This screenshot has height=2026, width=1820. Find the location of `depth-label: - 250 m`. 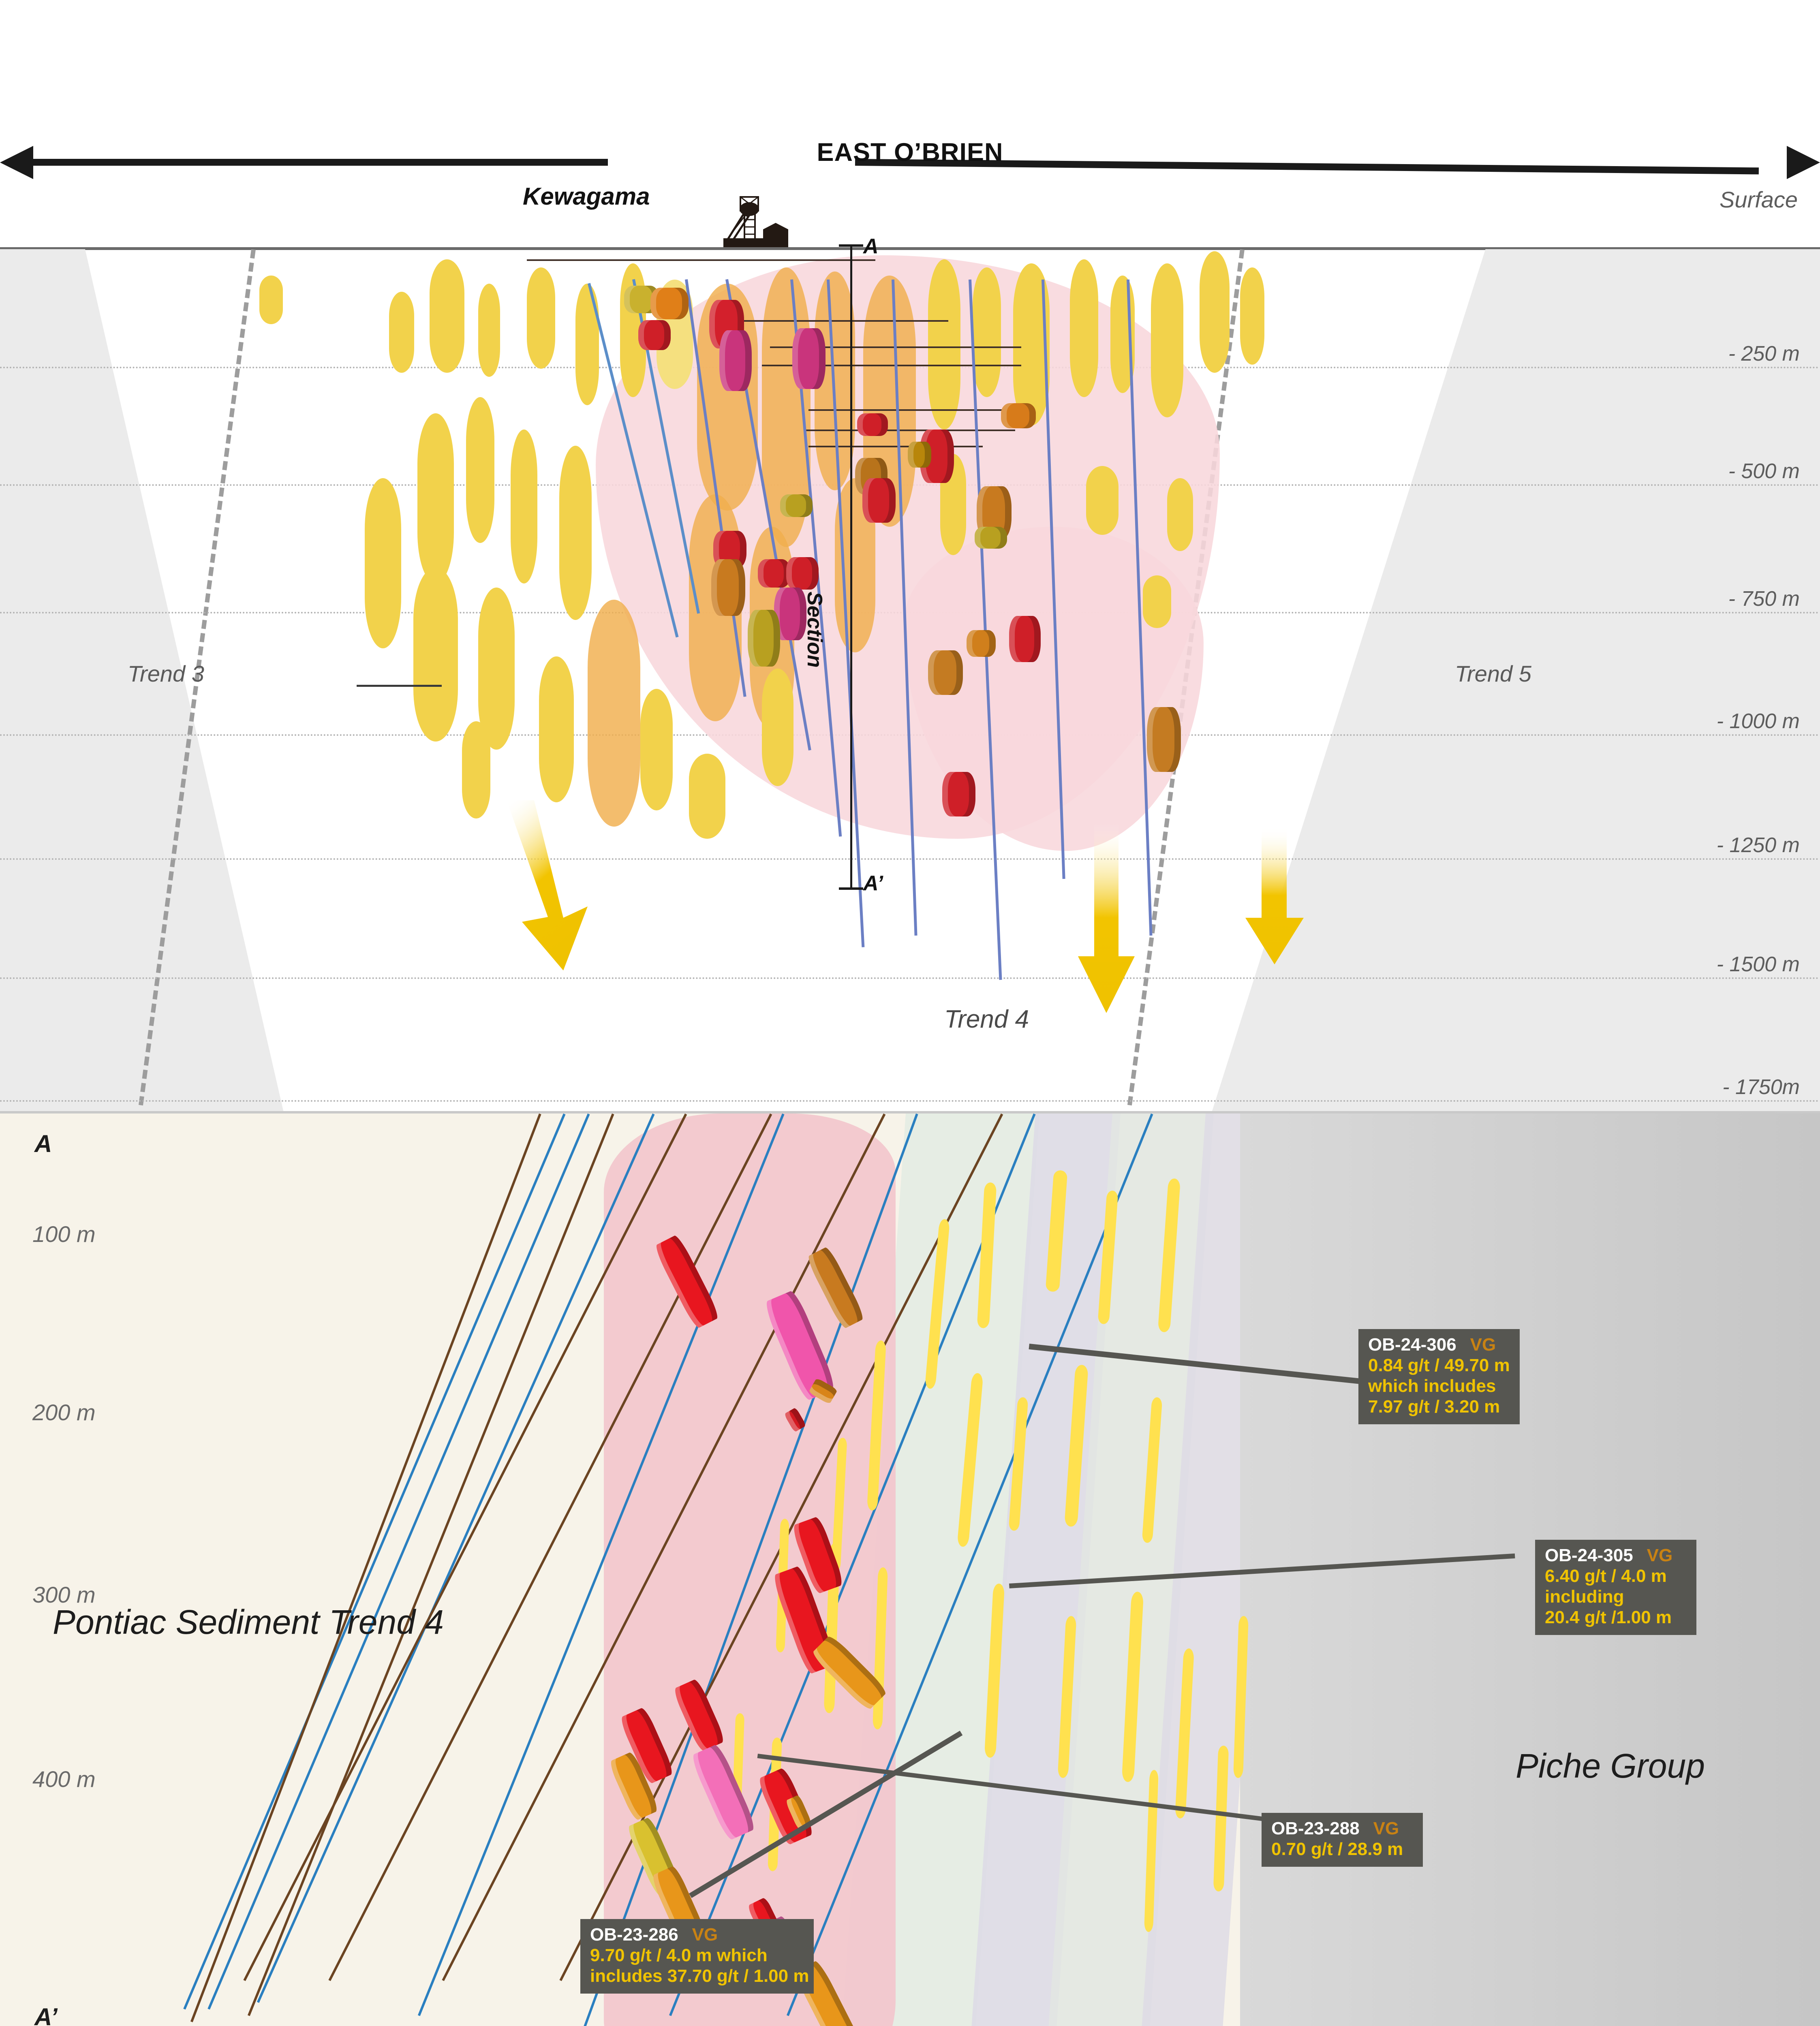

depth-label: - 250 m is located at coordinates (1764, 353).